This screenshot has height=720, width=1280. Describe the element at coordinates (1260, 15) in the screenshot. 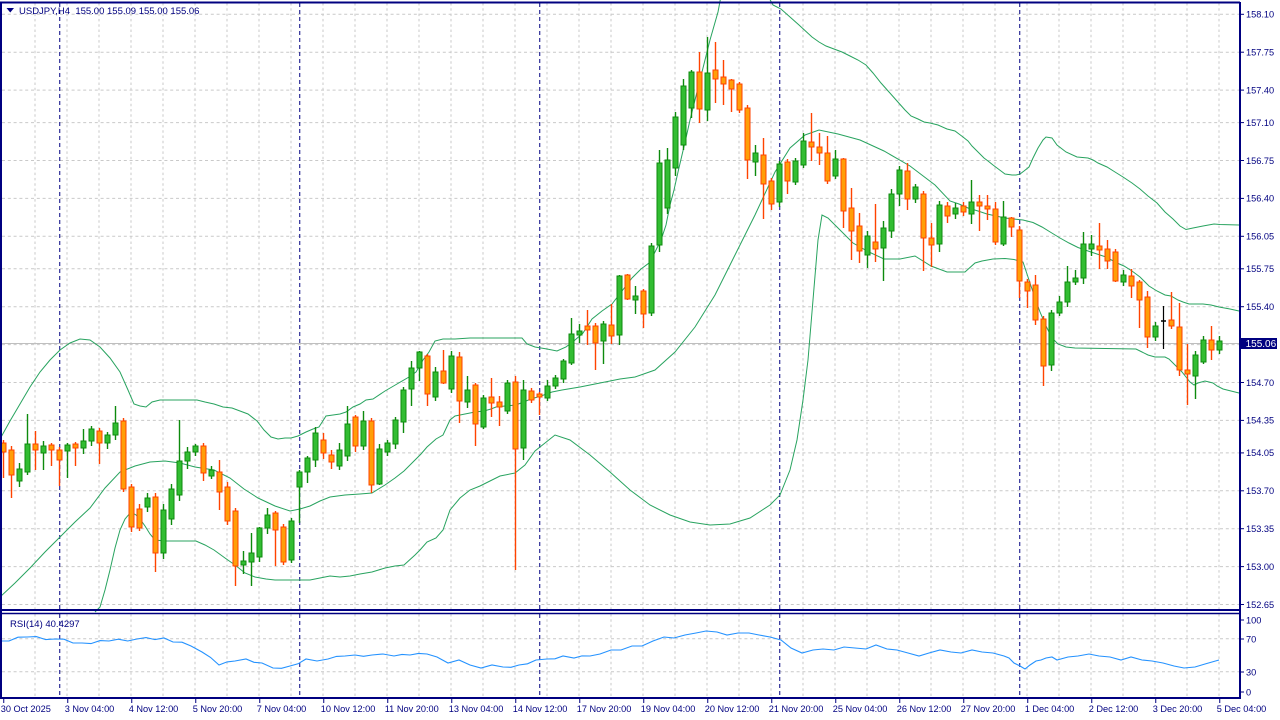

I see `svg-text: 158.10` at that location.